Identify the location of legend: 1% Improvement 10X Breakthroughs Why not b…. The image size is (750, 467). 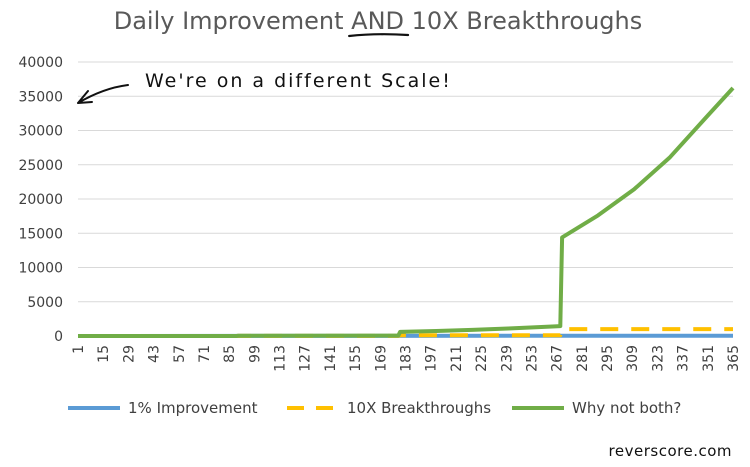
(374, 408).